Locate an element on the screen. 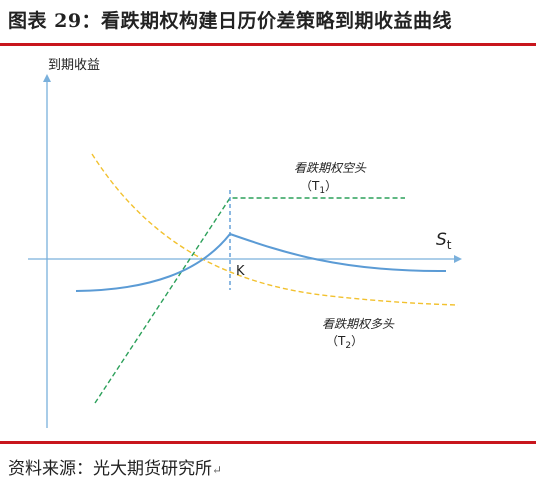  source-note: 资料来源：光大期货研究所↵ is located at coordinates (115, 466).